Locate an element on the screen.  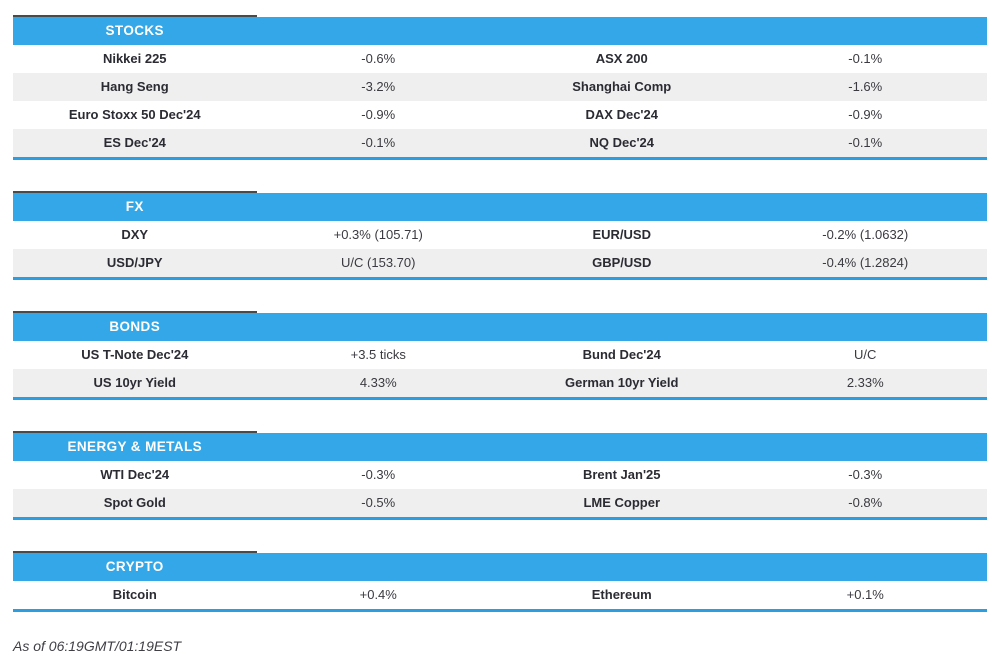
instrument-value: -0.6% is located at coordinates (378, 58).